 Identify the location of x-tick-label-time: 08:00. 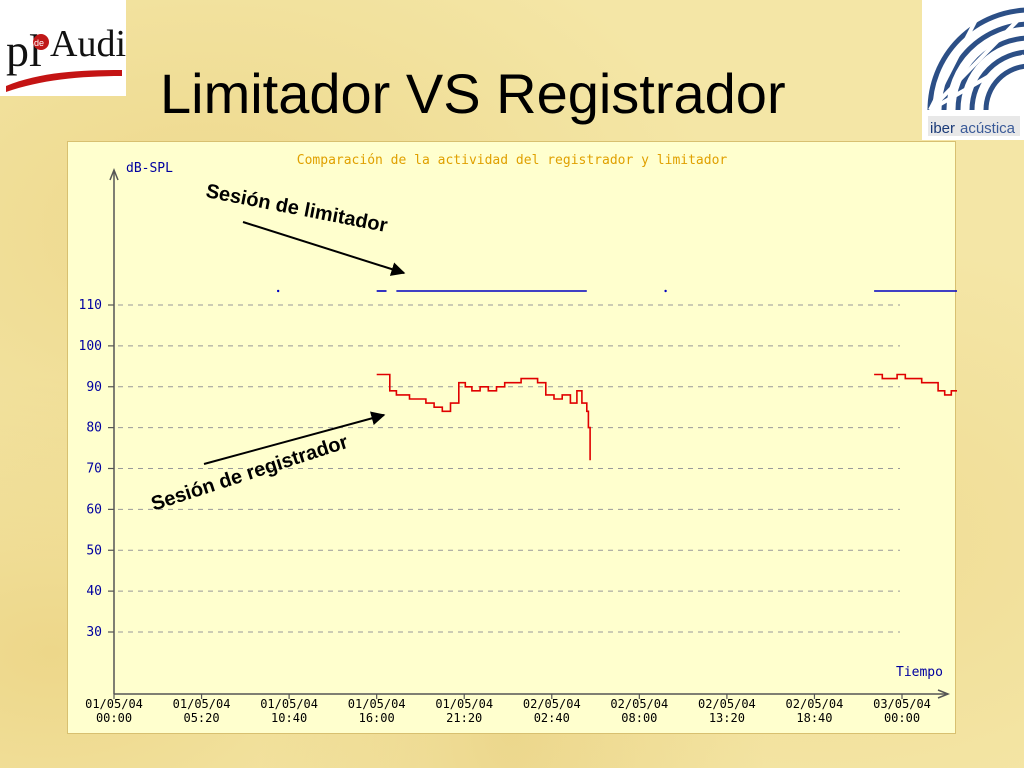
(639, 718).